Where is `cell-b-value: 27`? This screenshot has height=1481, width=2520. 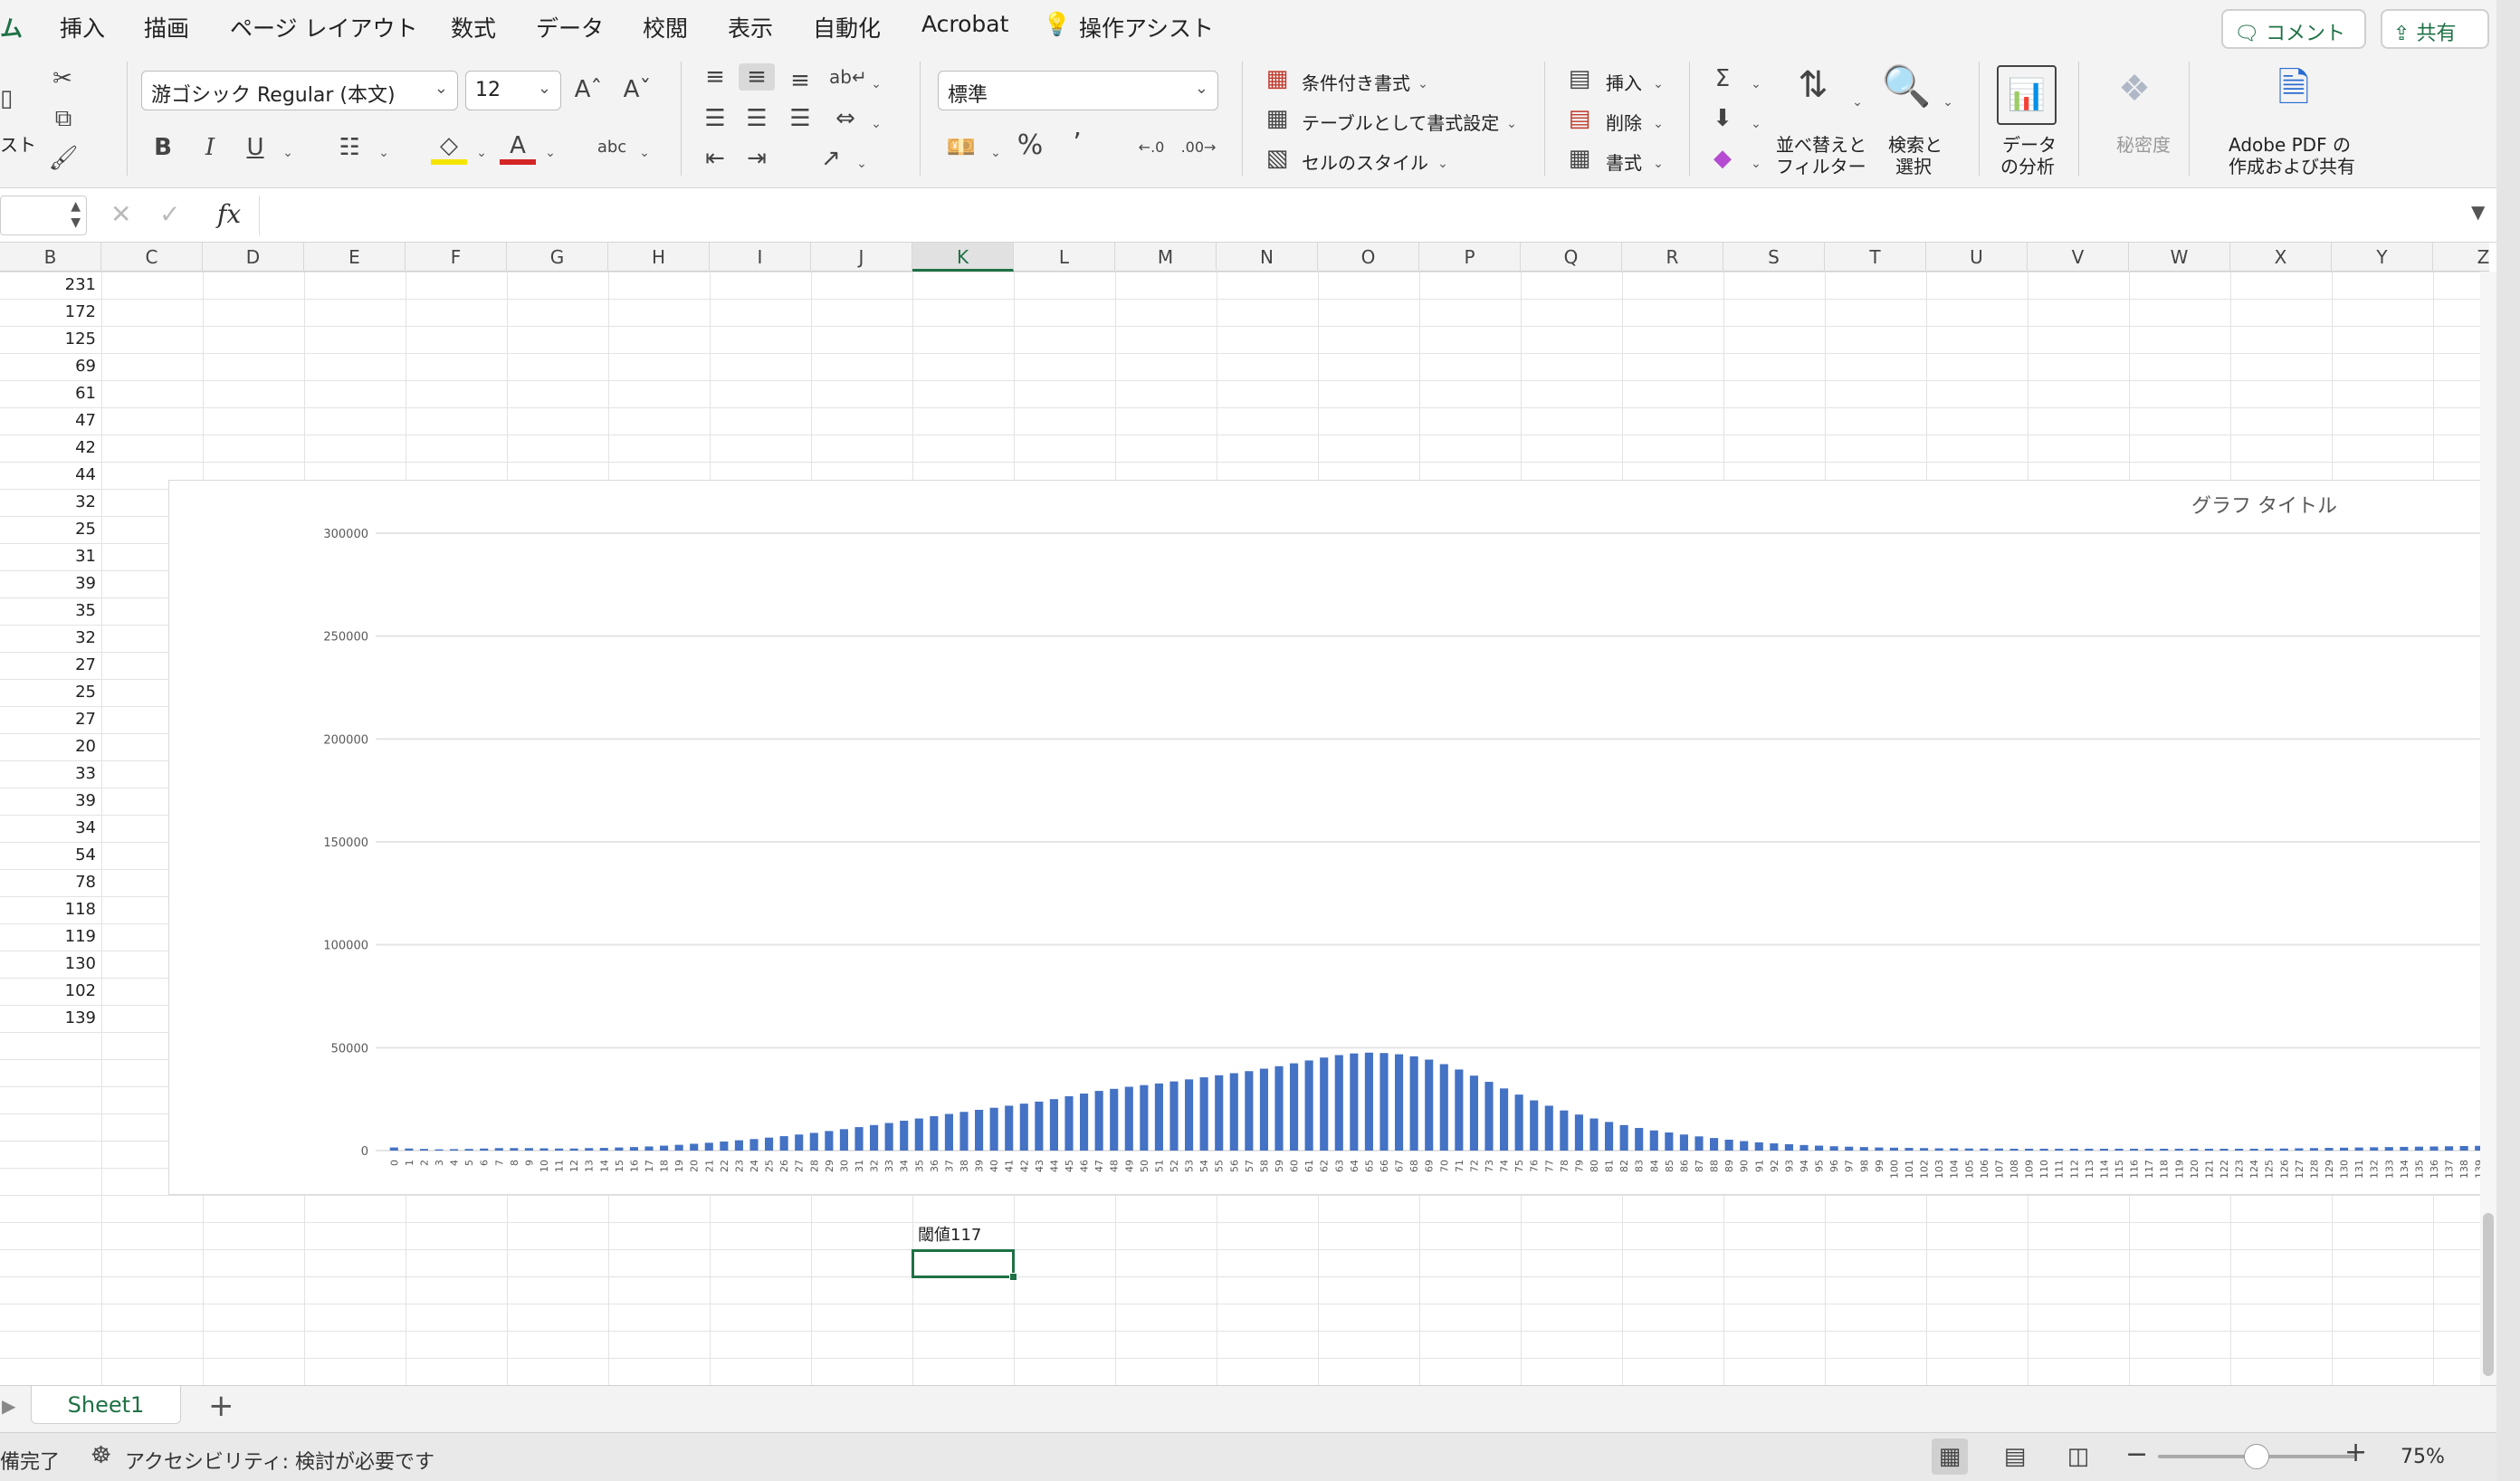
cell-b-value: 27 is located at coordinates (86, 664).